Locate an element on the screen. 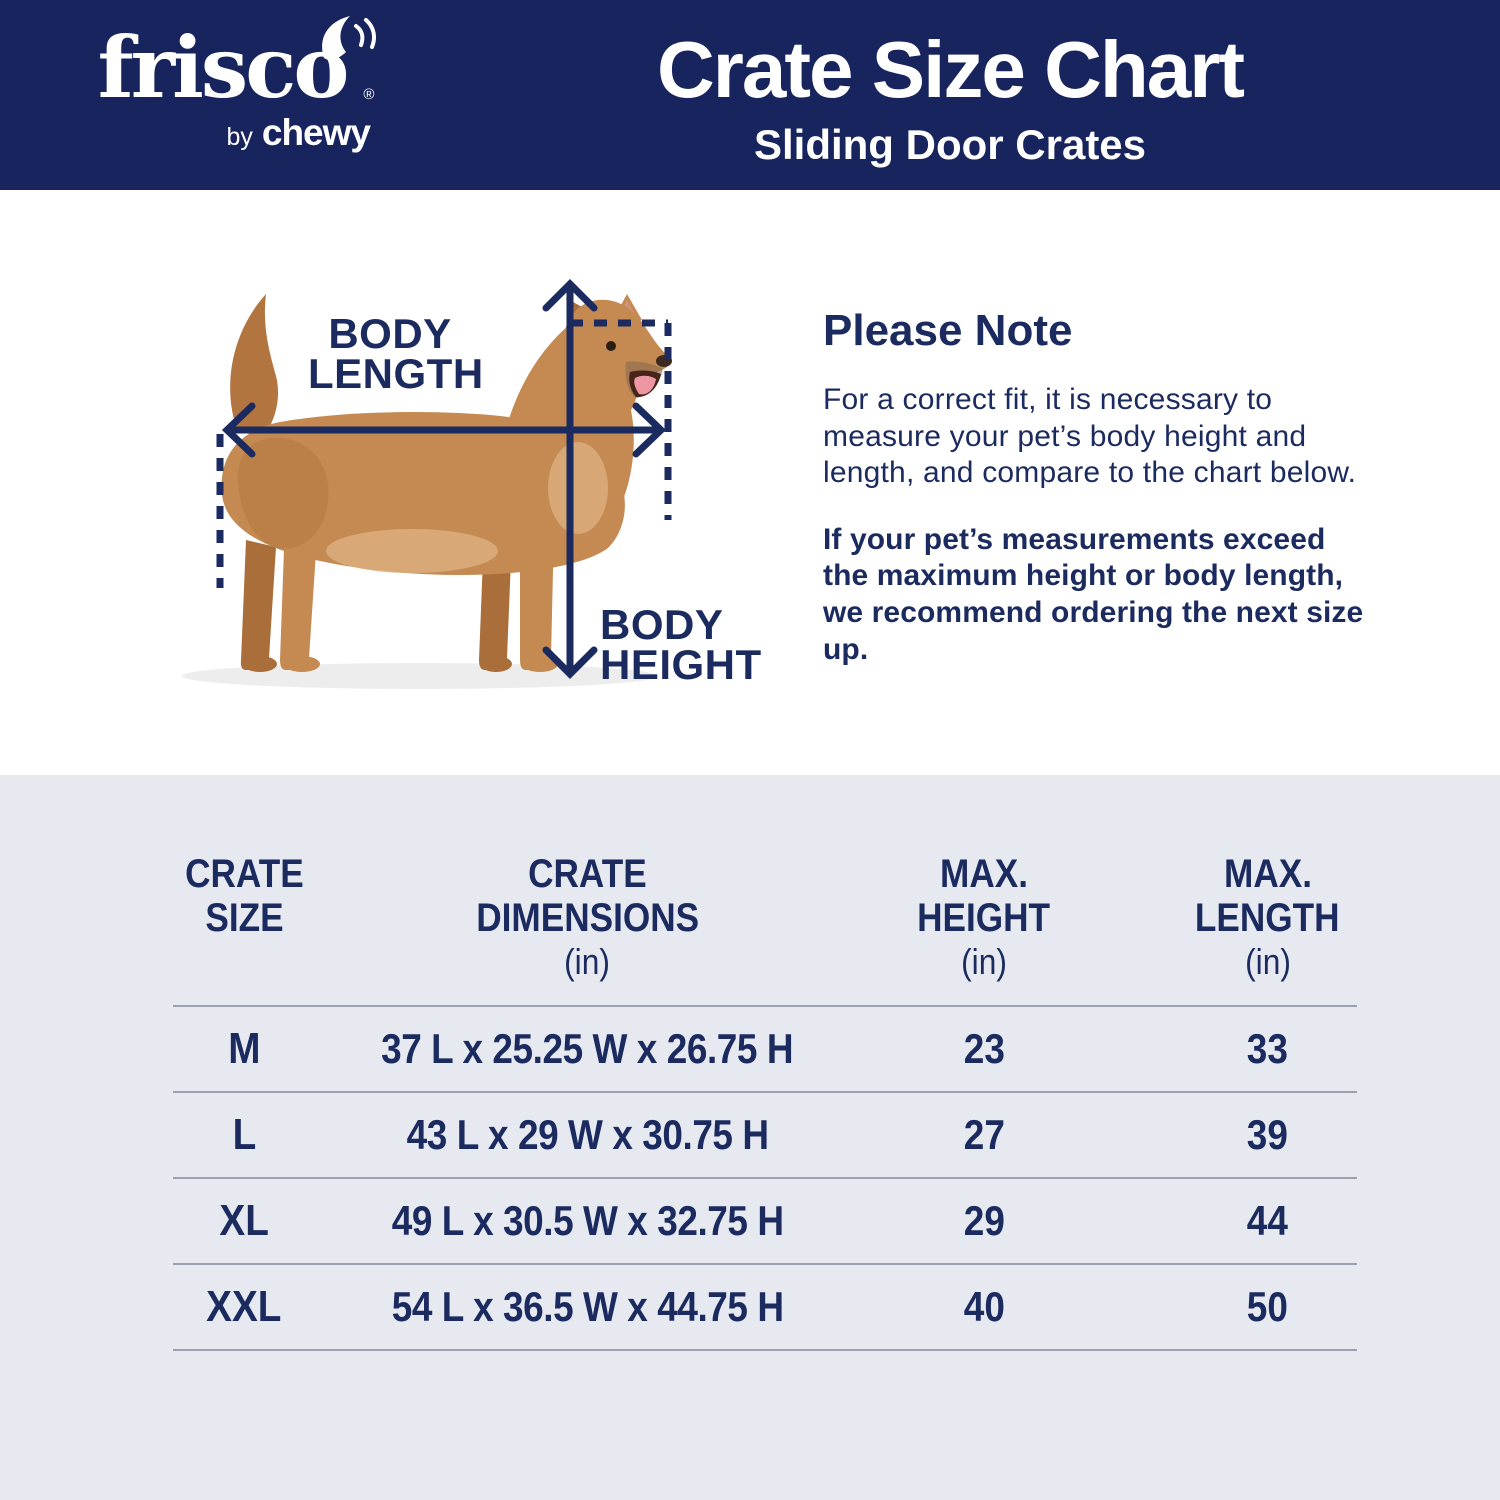 Image resolution: width=1500 pixels, height=1500 pixels. dog-tail is located at coordinates (254, 365).